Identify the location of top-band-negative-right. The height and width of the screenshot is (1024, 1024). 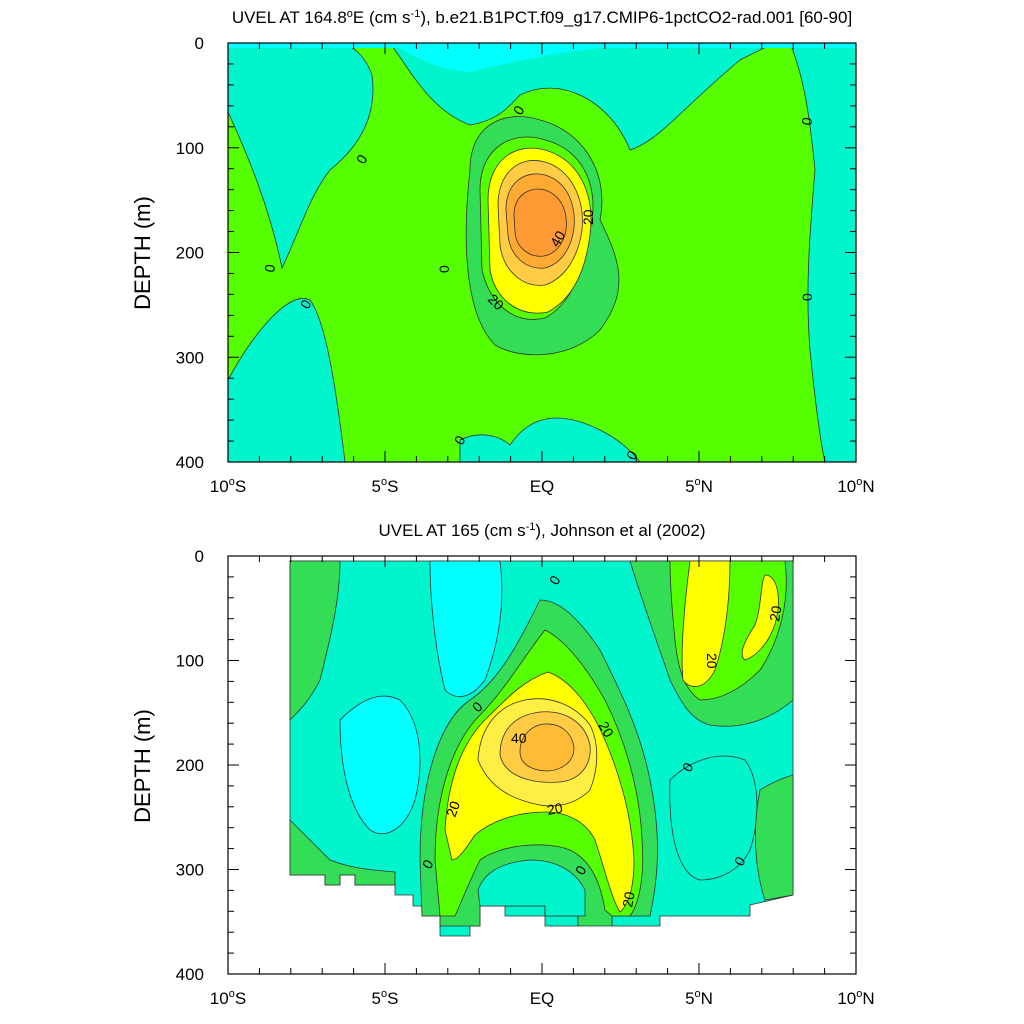
(822, 252).